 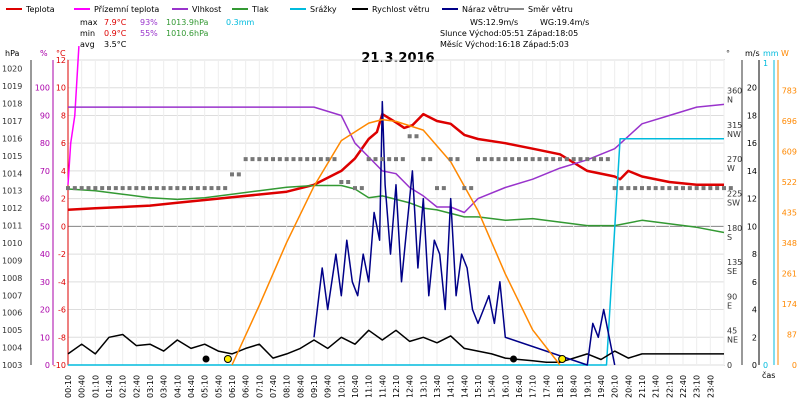 I want to click on legend-temperature: Teplota, so click(x=40, y=9).